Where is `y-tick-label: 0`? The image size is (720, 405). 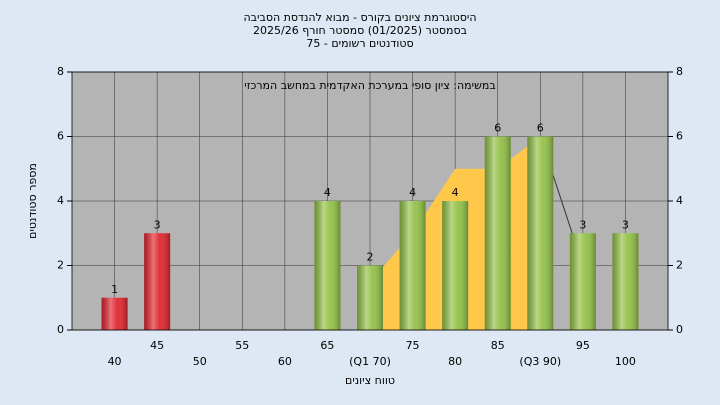 y-tick-label: 0 is located at coordinates (60, 329).